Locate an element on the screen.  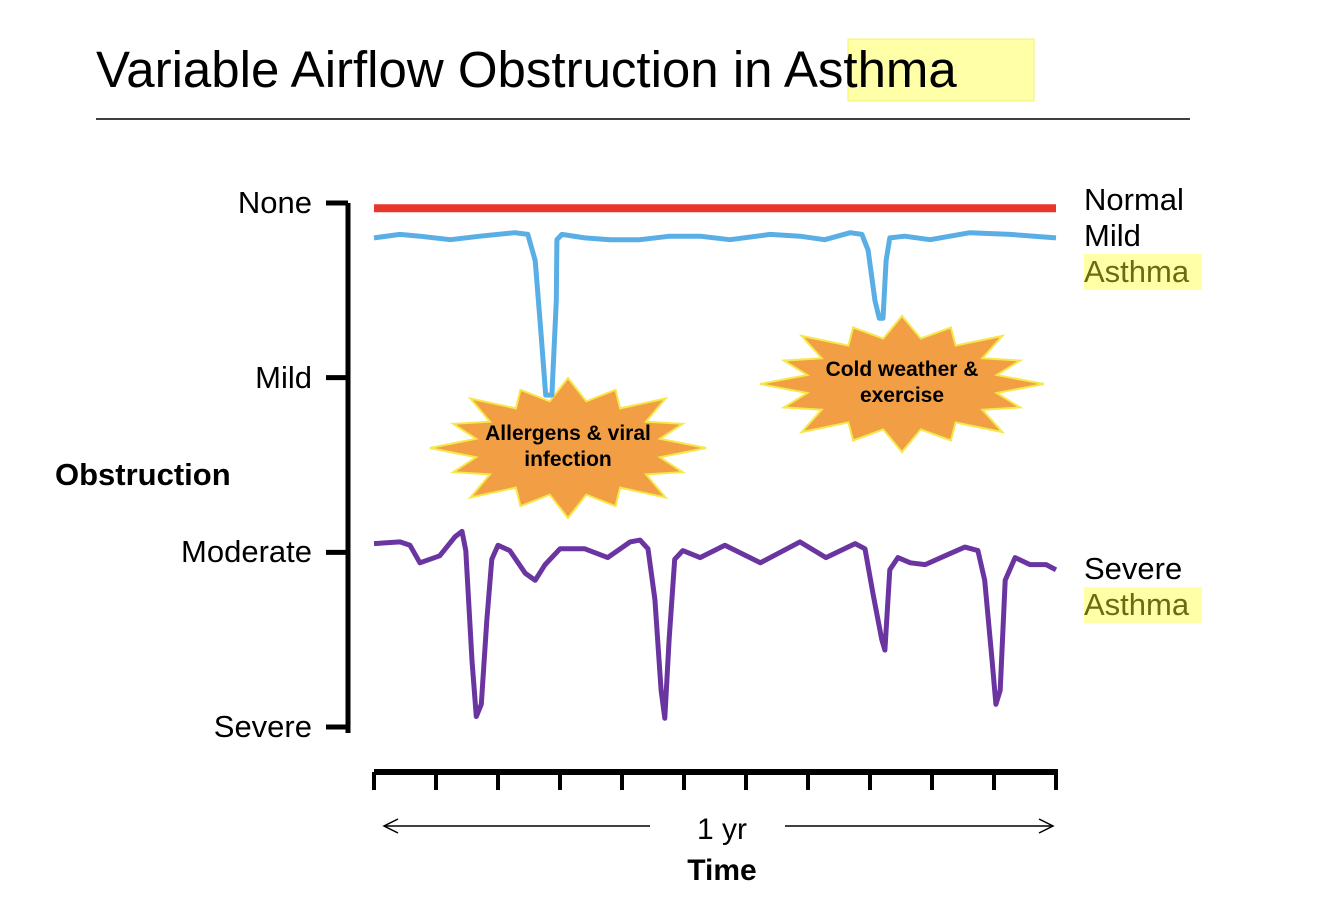
x-ticks is located at coordinates (715, 781).